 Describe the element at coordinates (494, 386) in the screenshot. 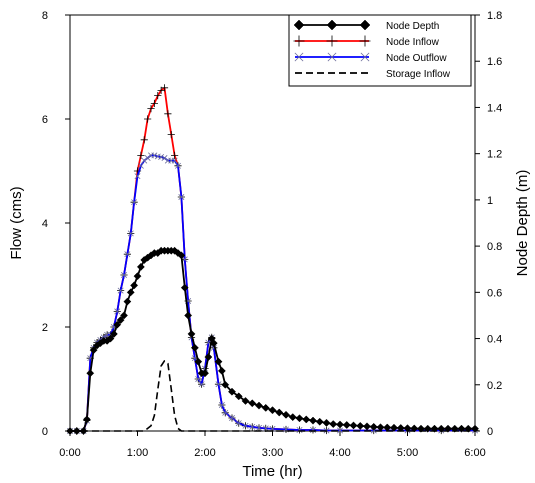

I see `y2-tick-label: 0.2` at that location.